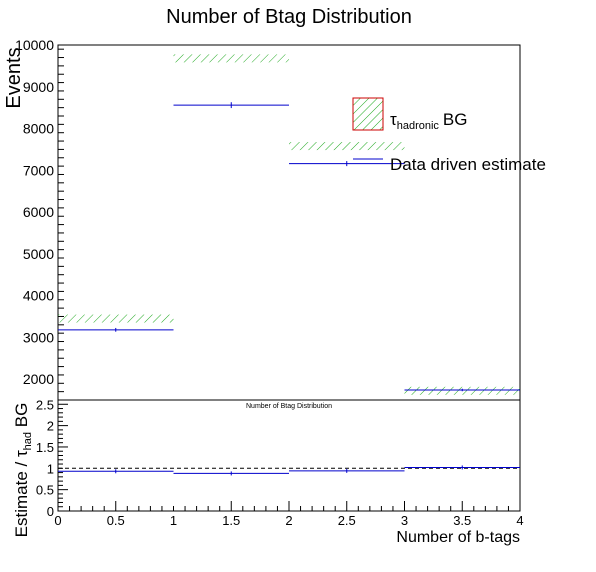 The height and width of the screenshot is (572, 596). I want to click on ratio-y-tick-label: 1, so click(50, 468).